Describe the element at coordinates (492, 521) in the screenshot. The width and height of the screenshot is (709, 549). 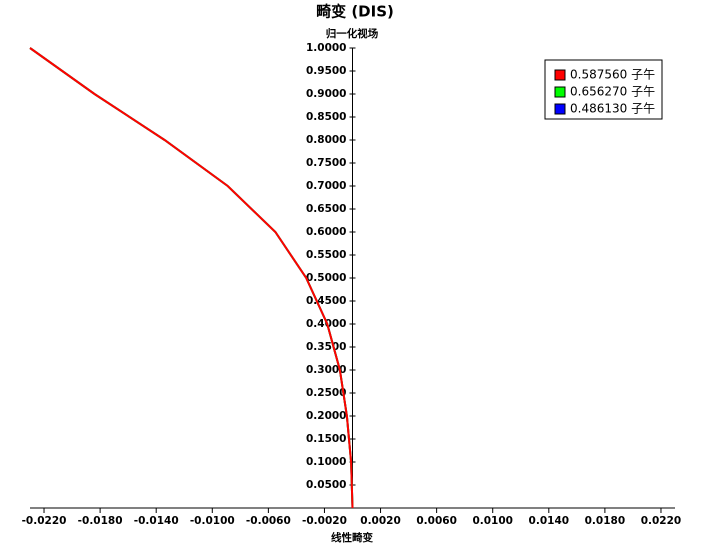
I see `x-tick-label: 0.0100` at that location.